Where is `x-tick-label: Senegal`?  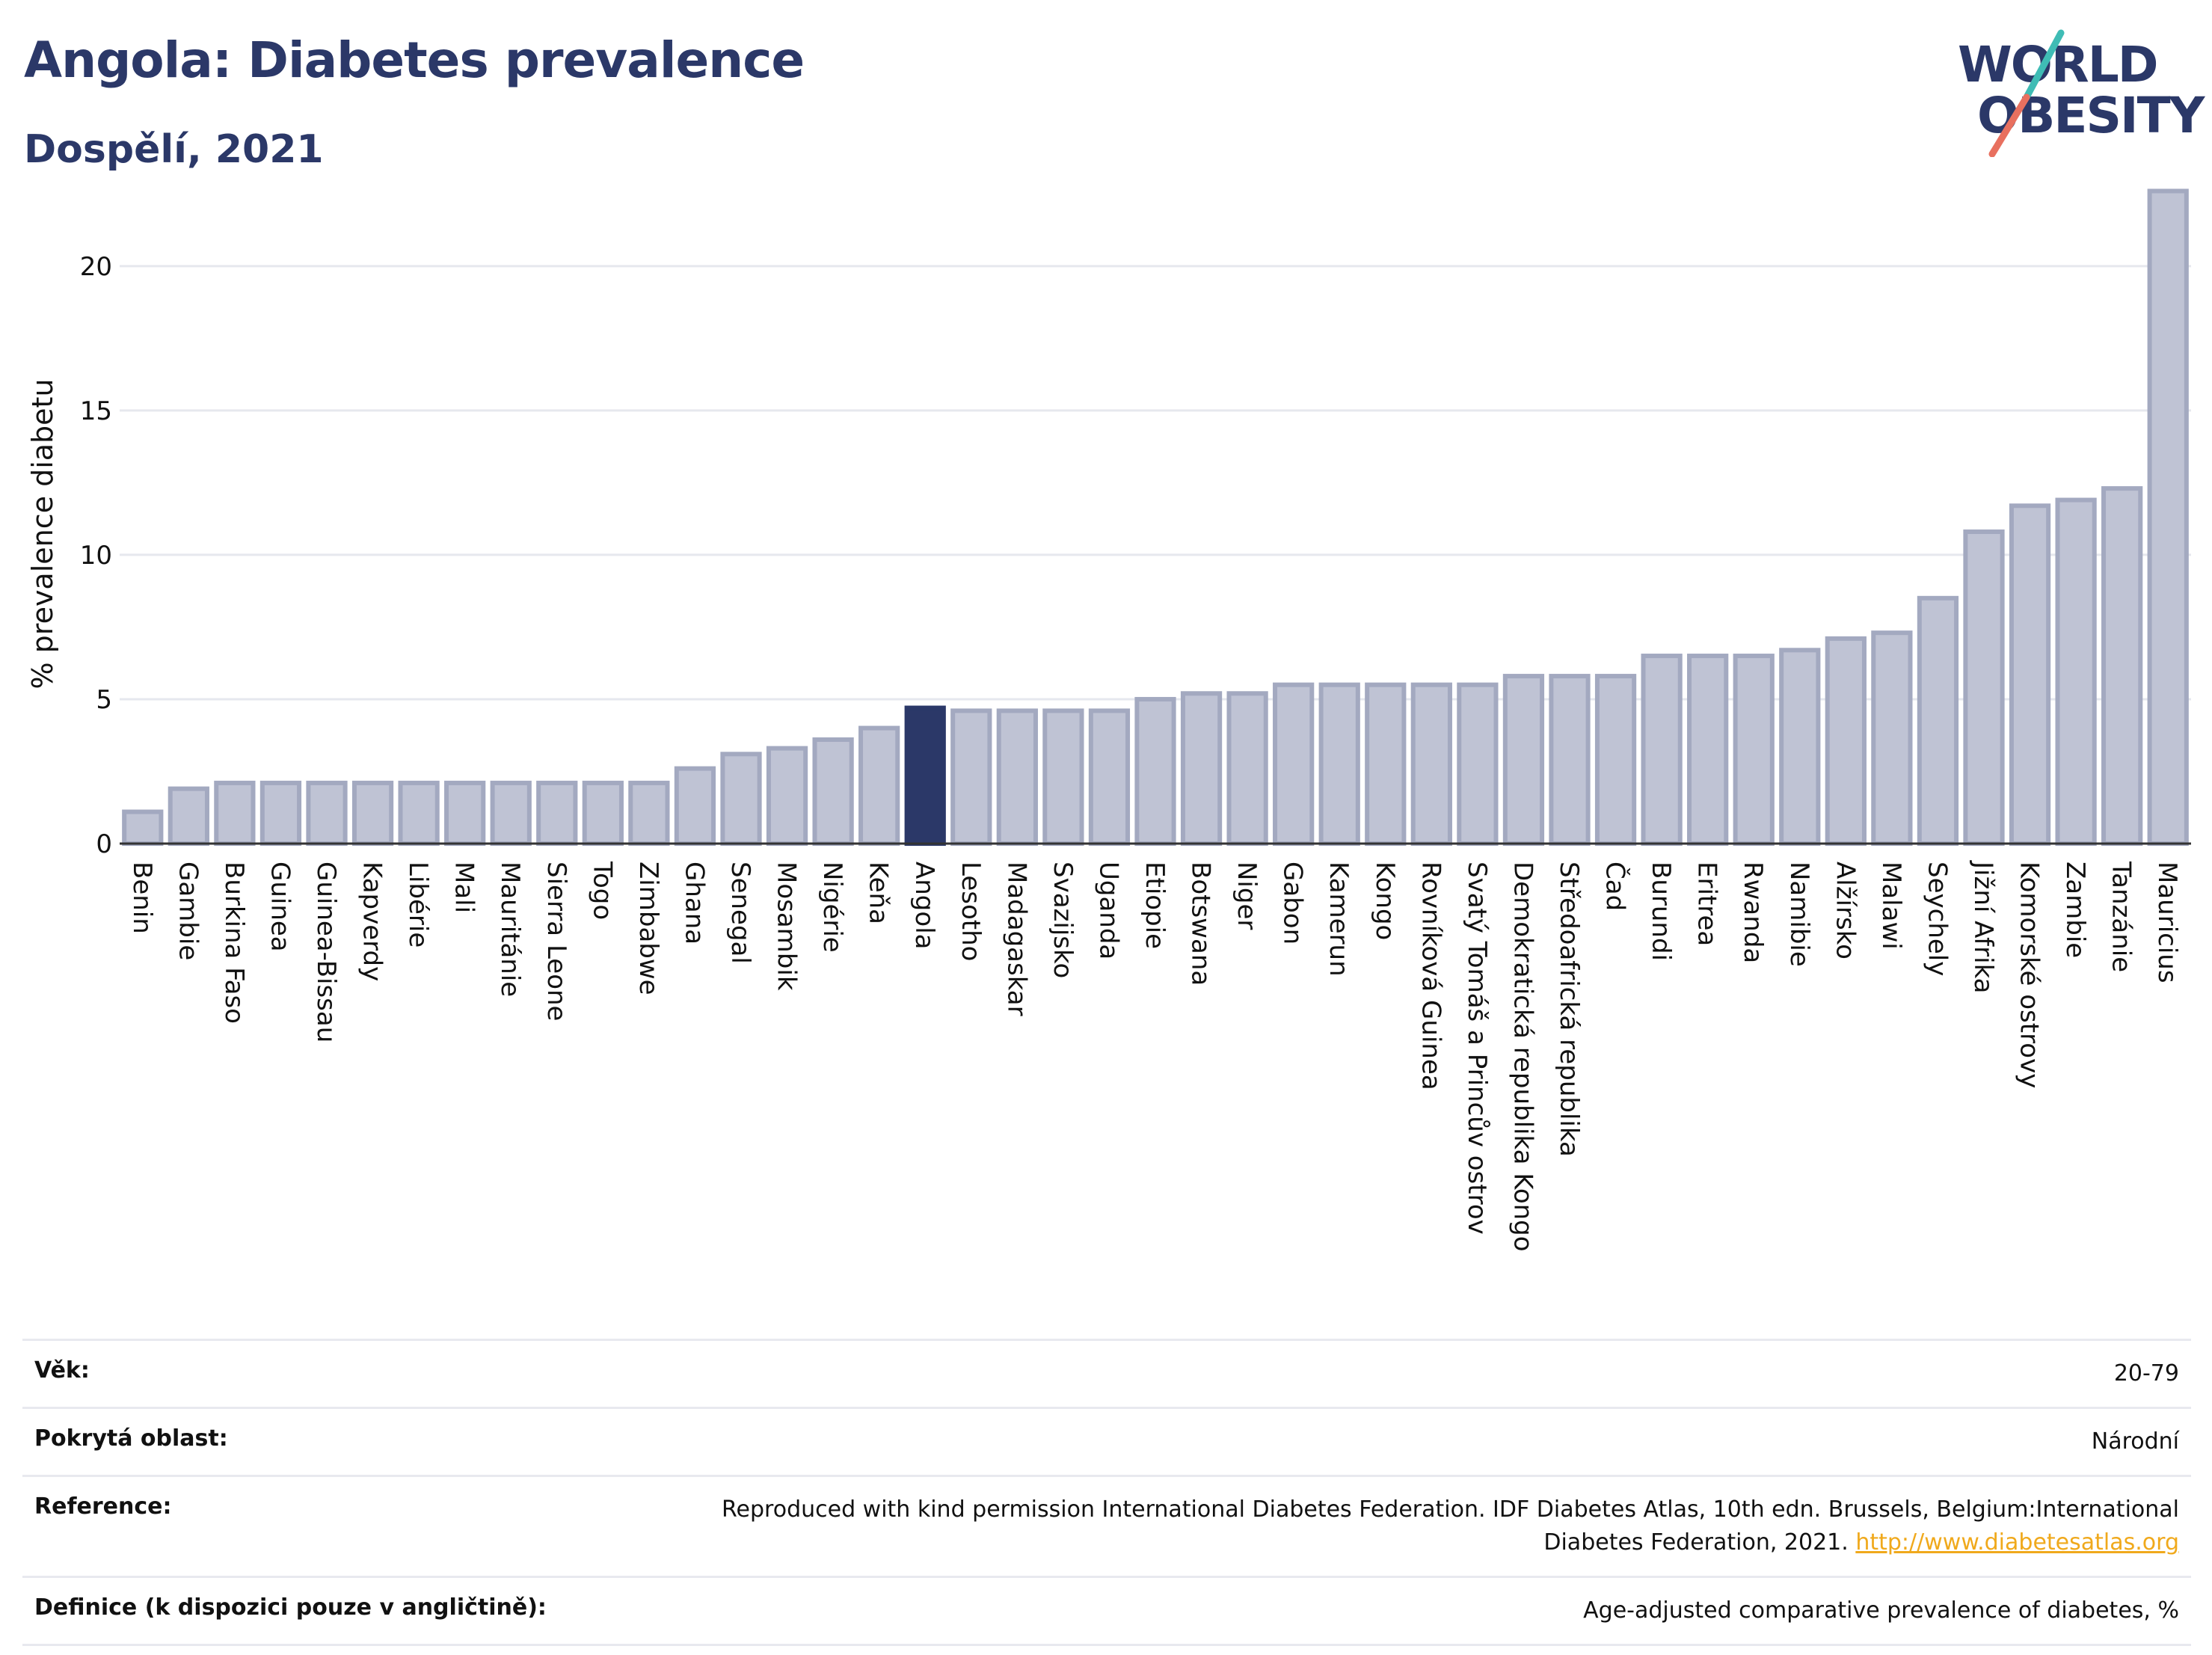
x-tick-label: Senegal is located at coordinates (740, 913).